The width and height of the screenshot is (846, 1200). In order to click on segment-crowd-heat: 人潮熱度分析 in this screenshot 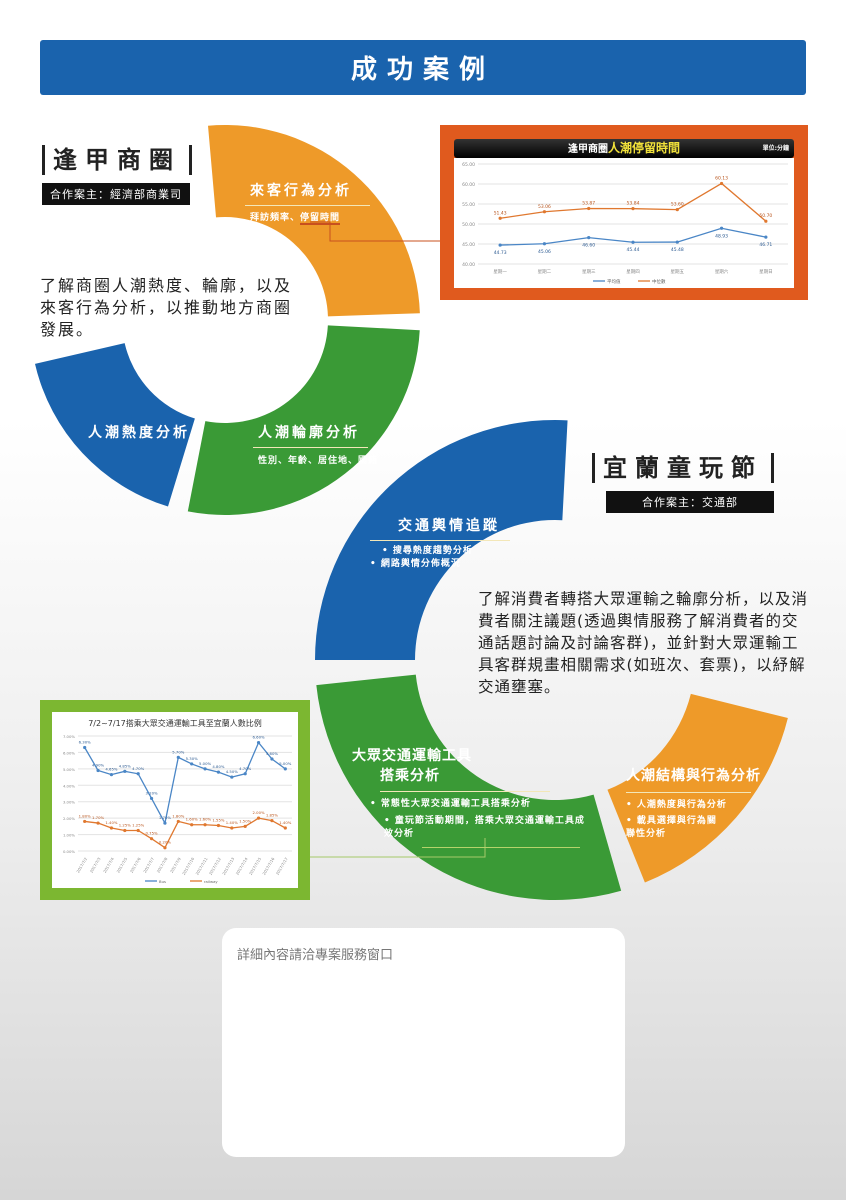, I will do `click(139, 433)`.